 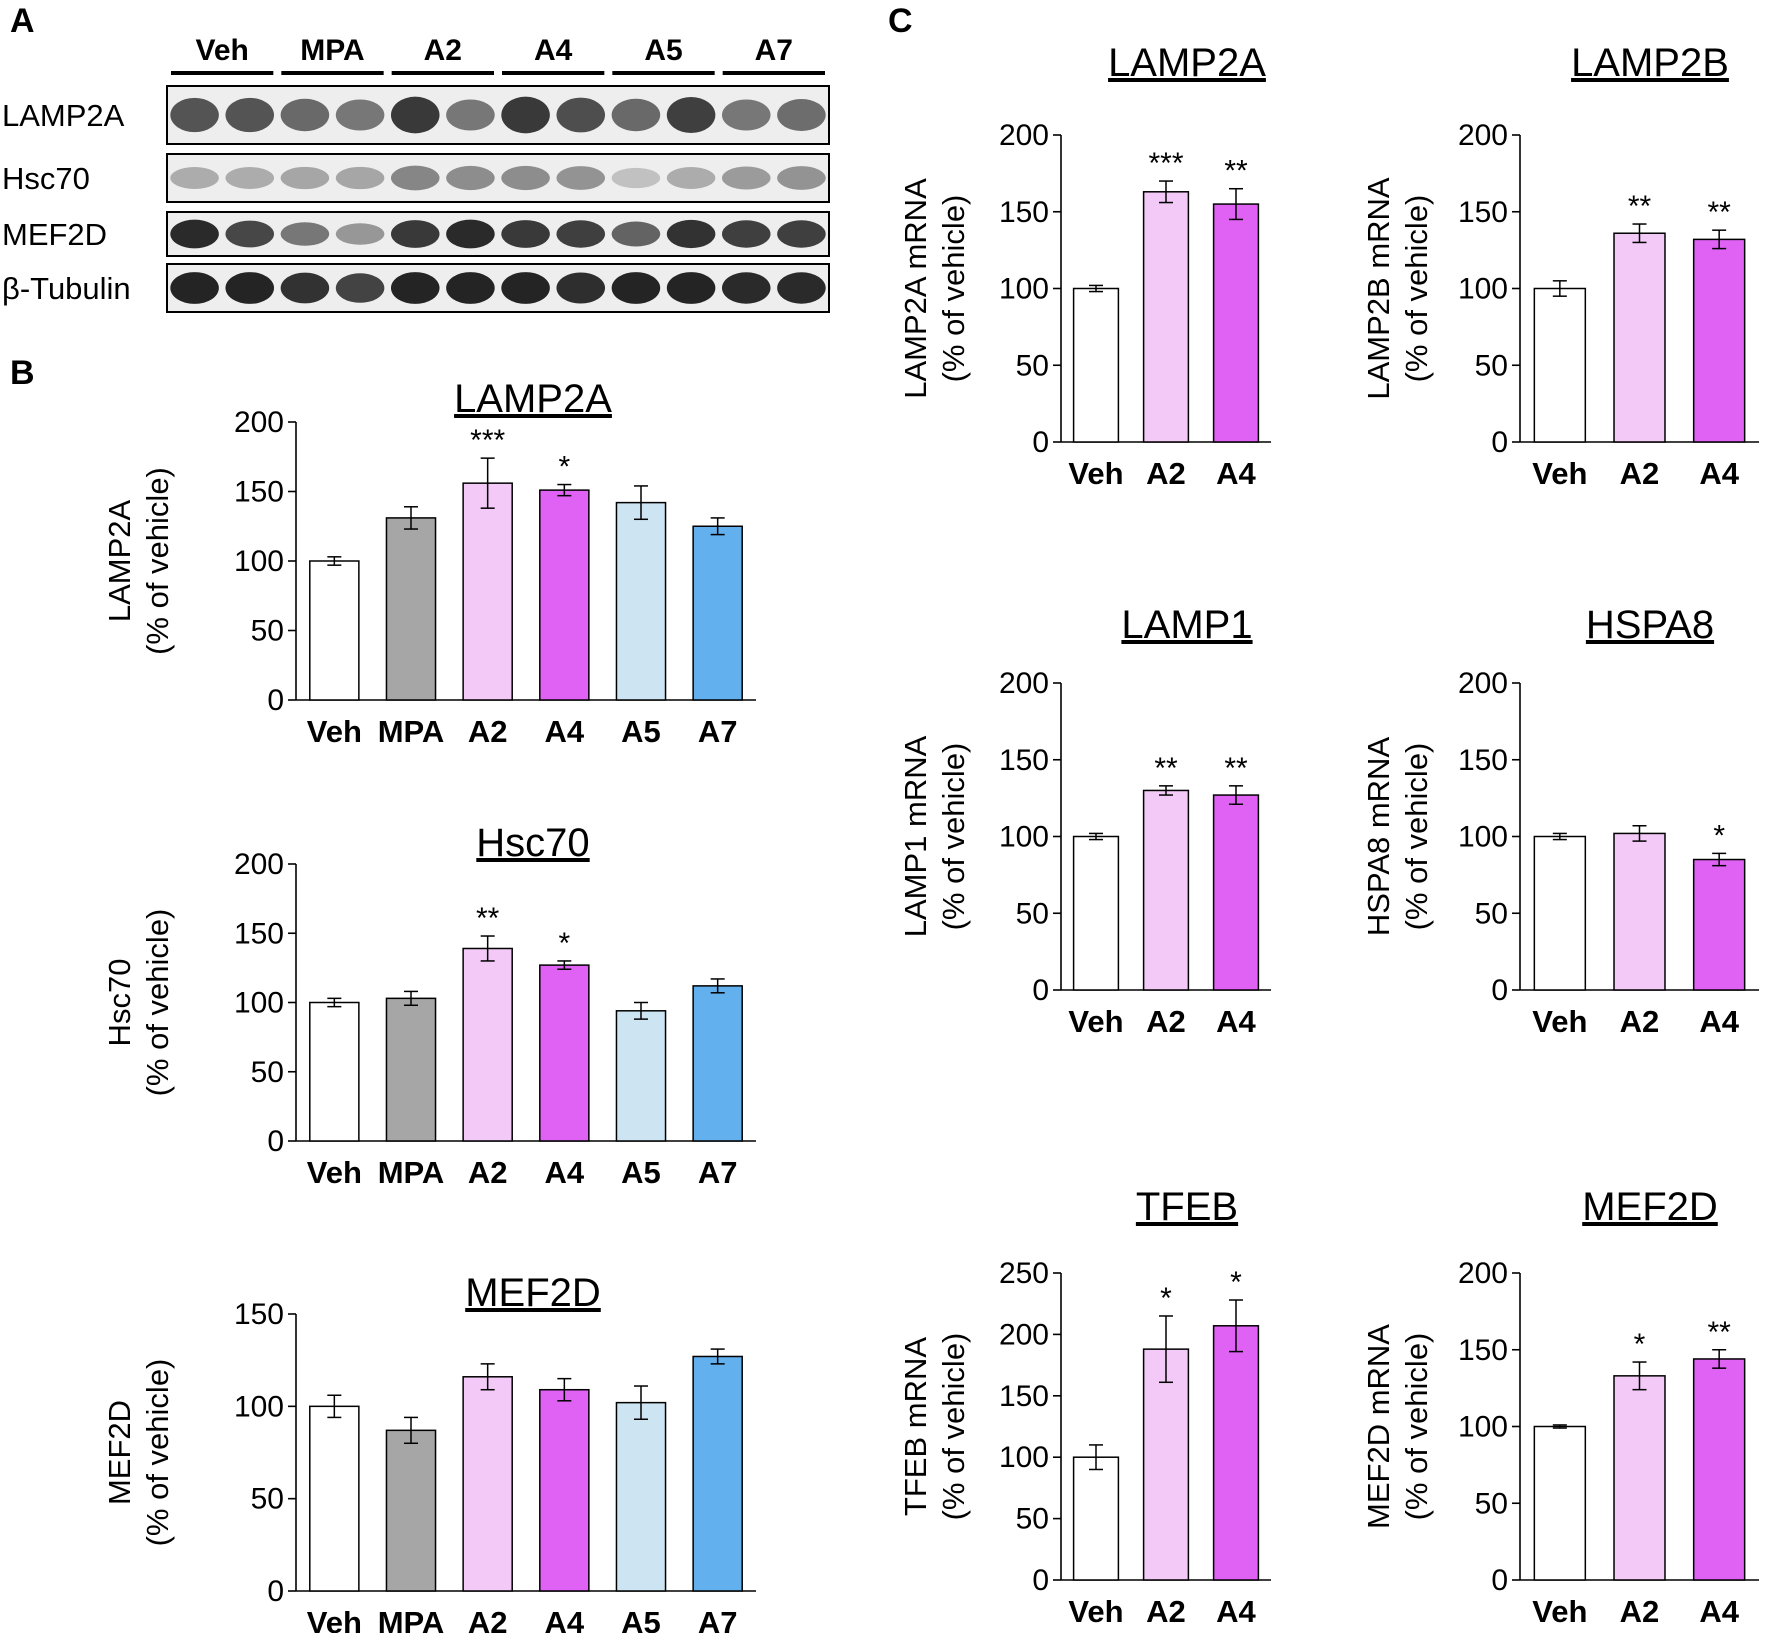 I want to click on chart-8-tfeb-xtick-a4: A4, so click(x=1236, y=1611).